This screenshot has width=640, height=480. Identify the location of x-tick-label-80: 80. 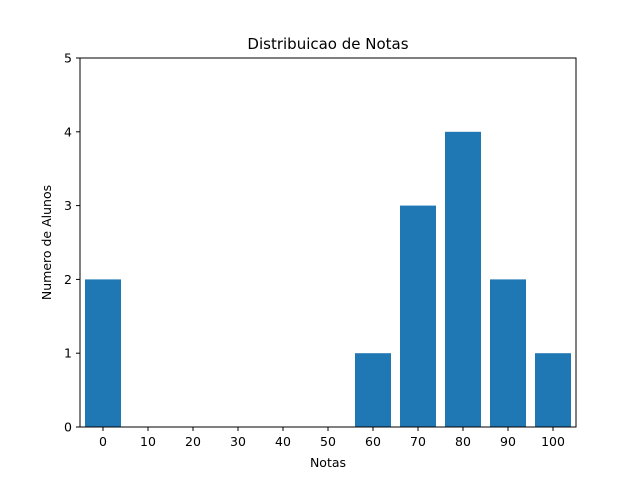
(463, 441).